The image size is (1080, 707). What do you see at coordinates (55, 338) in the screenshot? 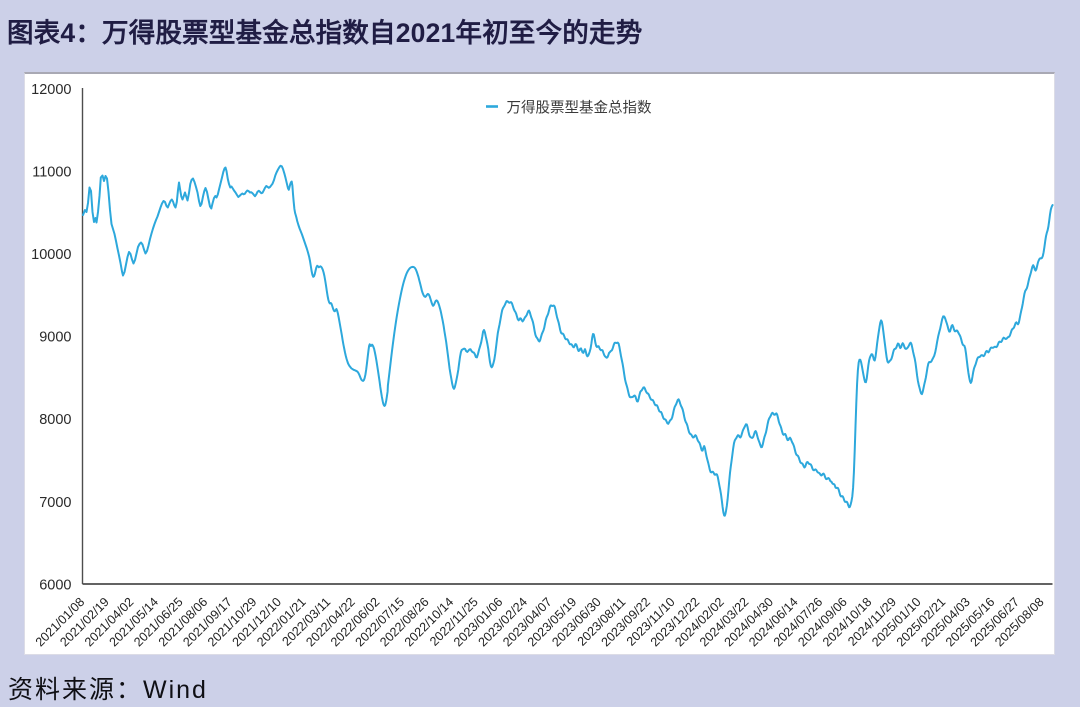
I see `svg-text: 9000` at bounding box center [55, 338].